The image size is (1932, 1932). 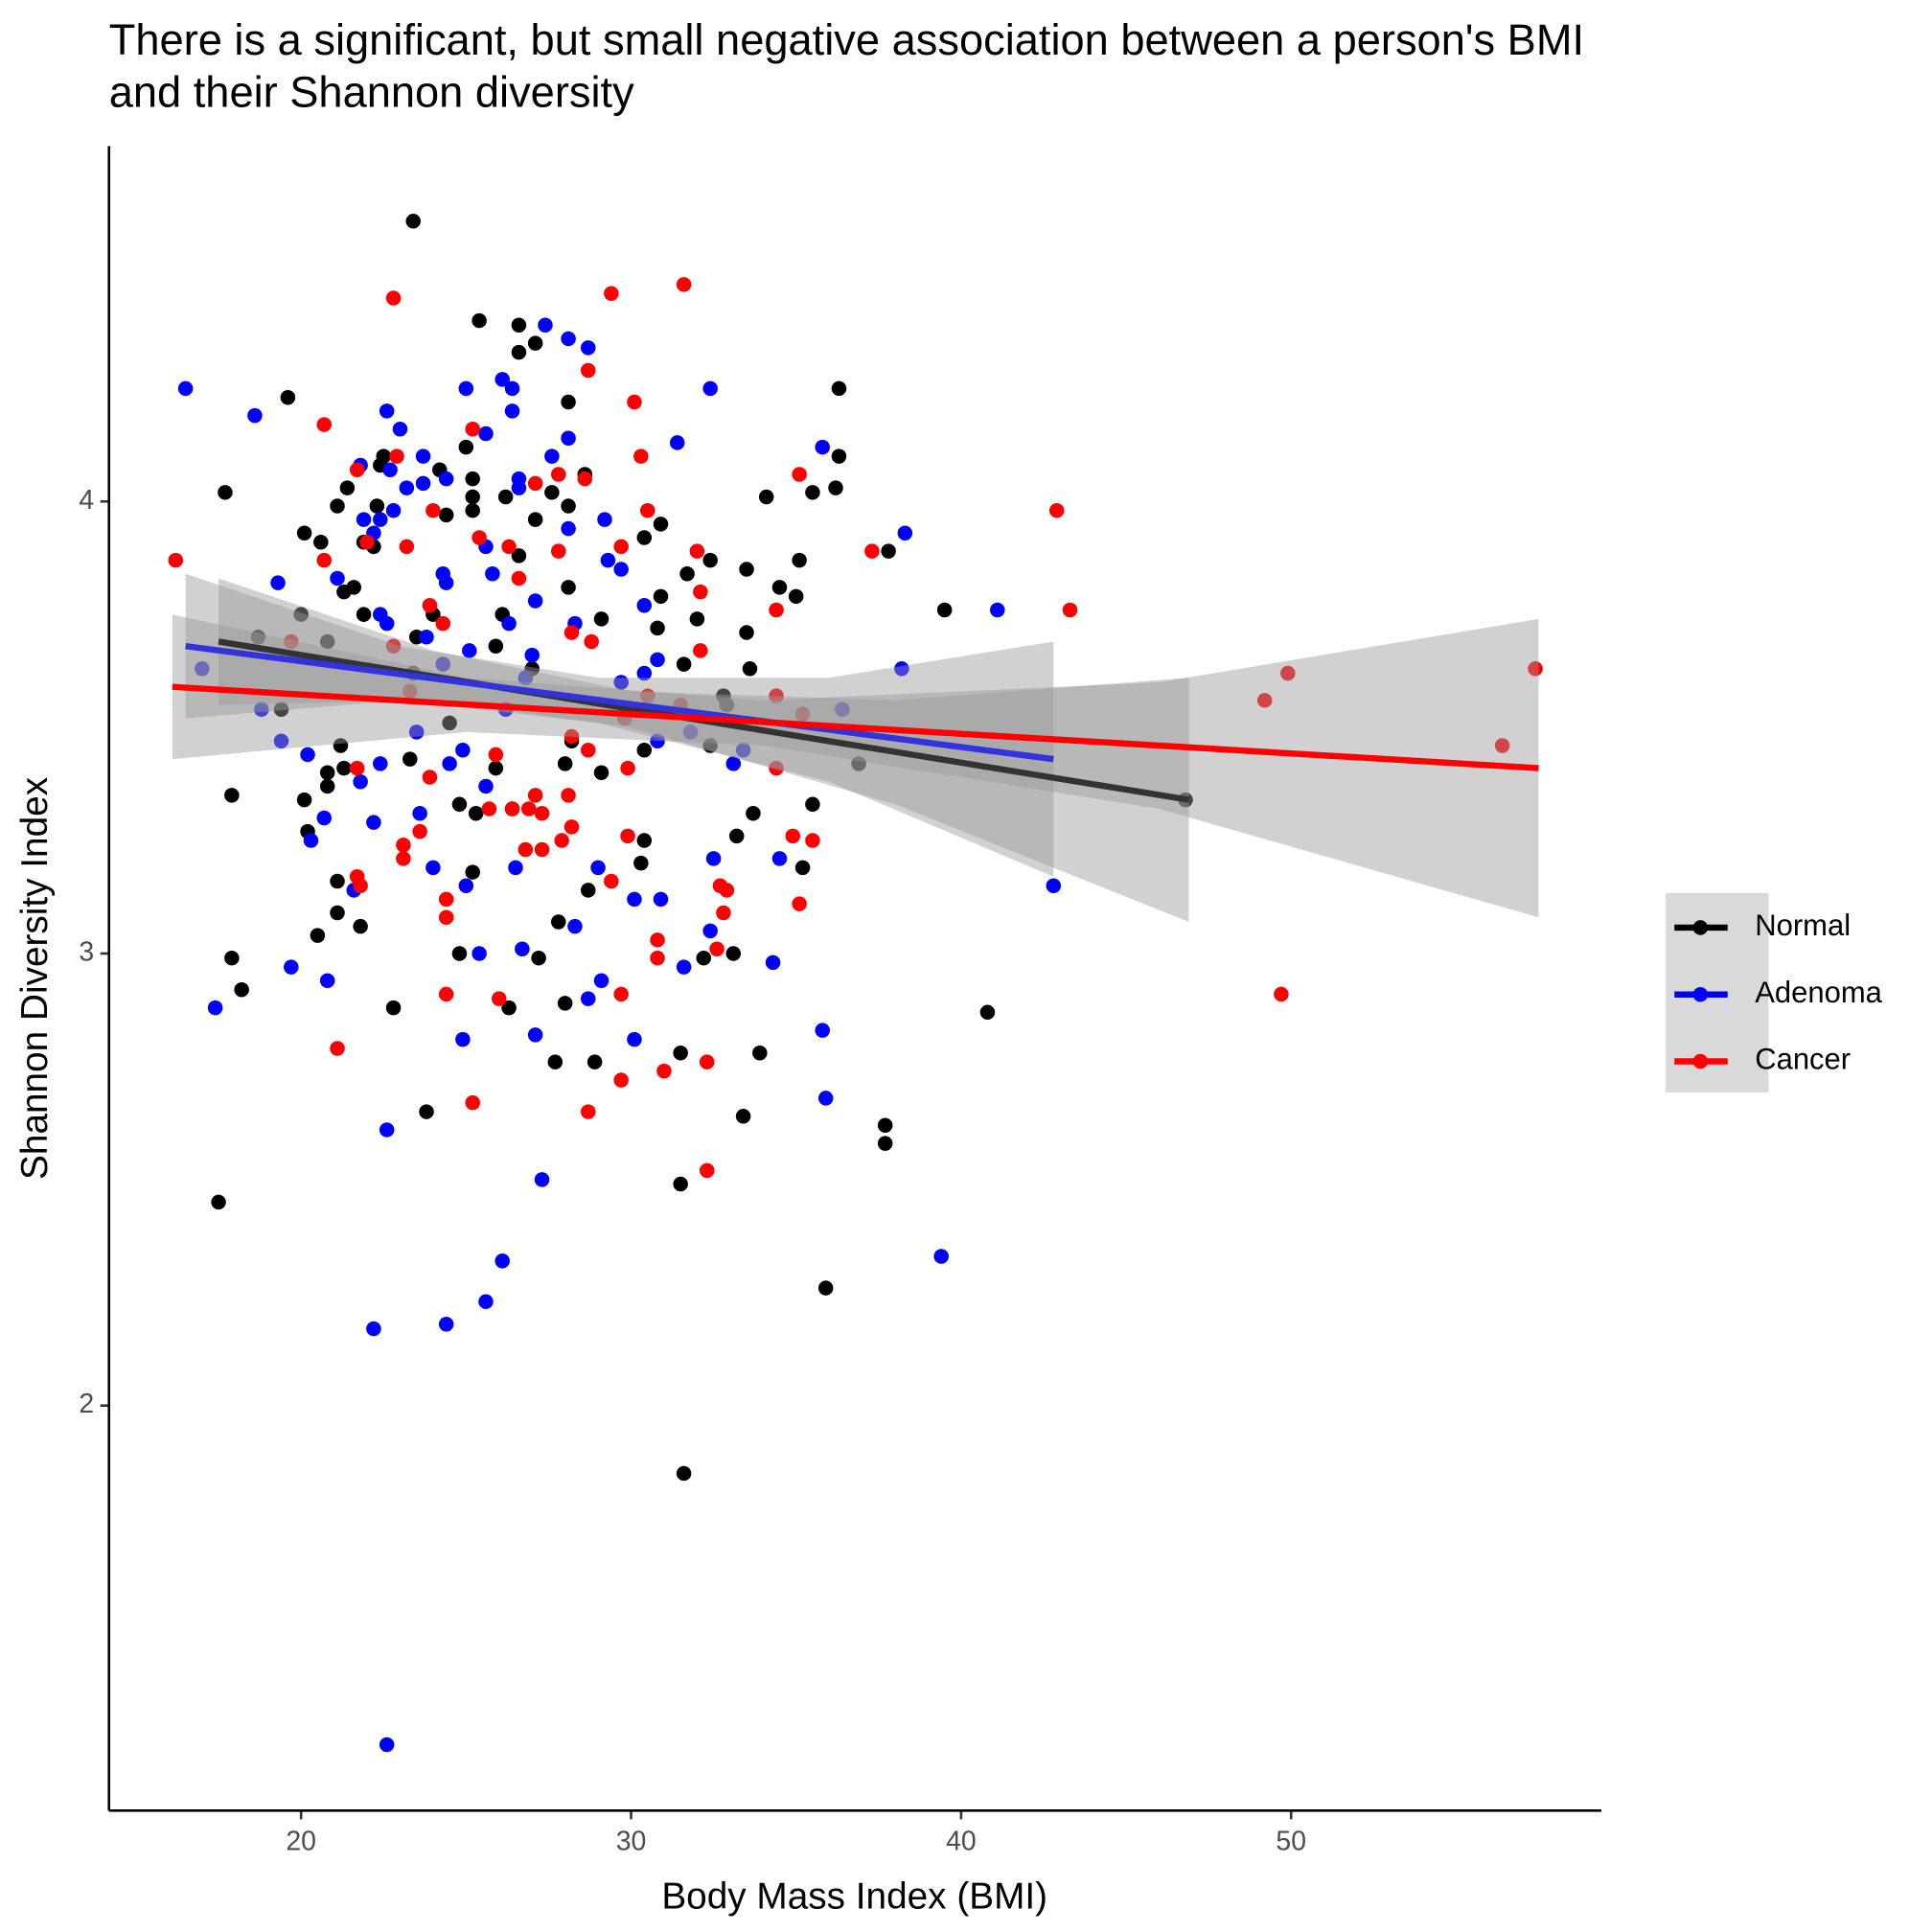 What do you see at coordinates (1700, 927) in the screenshot?
I see `legend-dot` at bounding box center [1700, 927].